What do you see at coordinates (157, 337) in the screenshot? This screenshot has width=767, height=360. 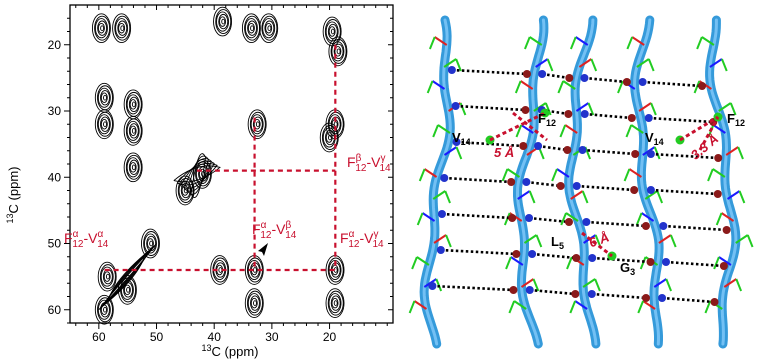 I see `x-tick-label: 50` at bounding box center [157, 337].